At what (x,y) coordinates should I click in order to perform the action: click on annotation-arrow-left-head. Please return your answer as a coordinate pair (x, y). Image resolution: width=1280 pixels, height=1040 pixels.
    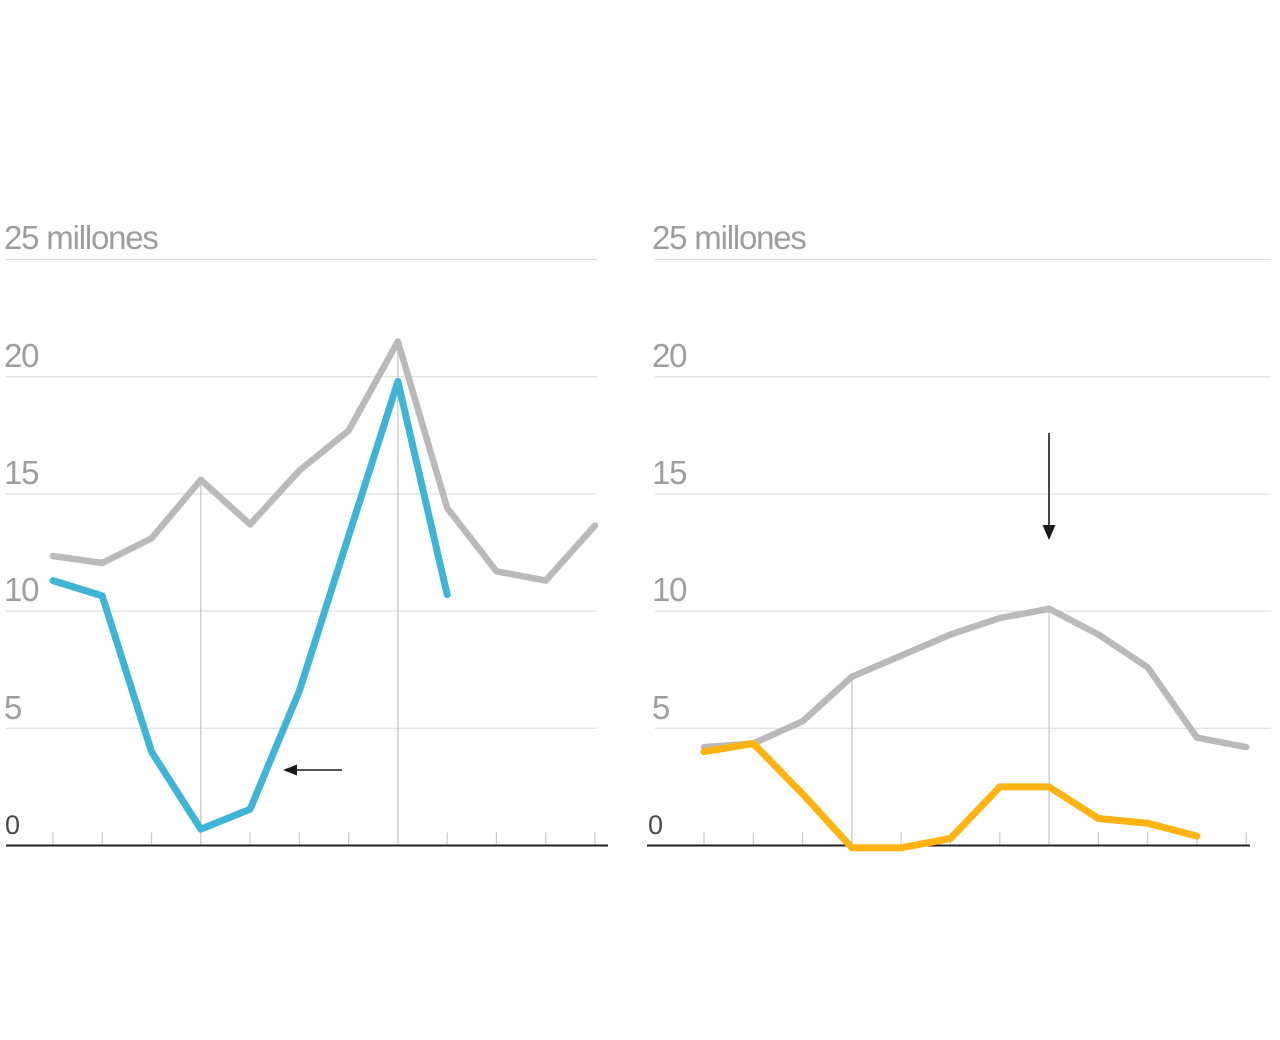
    Looking at the image, I should click on (290, 770).